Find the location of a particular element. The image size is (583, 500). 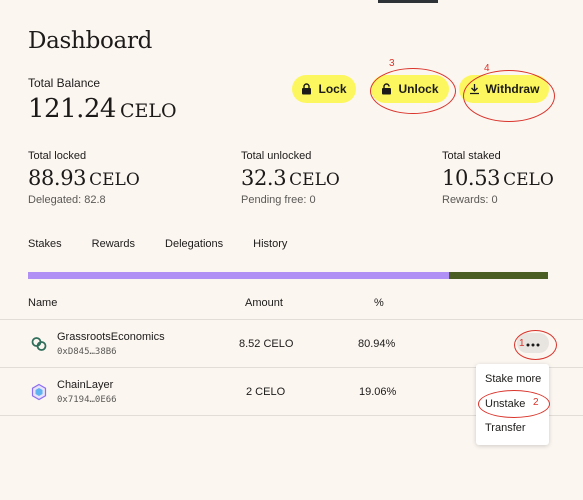

row-actions-button is located at coordinates (533, 343).